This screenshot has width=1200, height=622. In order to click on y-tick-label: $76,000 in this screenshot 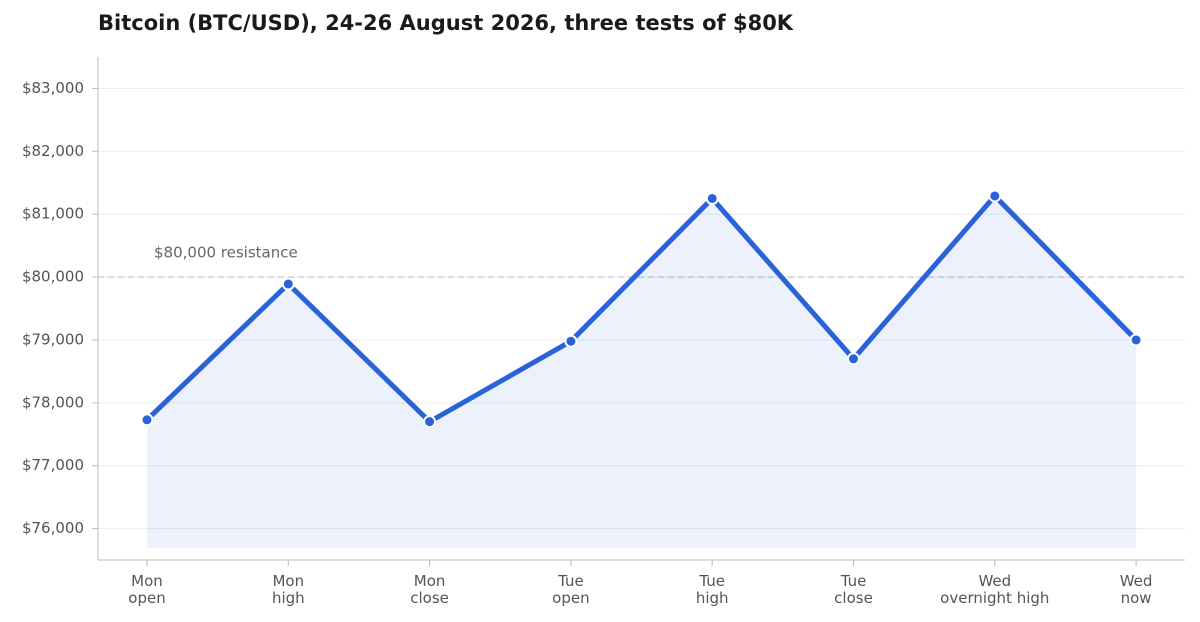, I will do `click(53, 528)`.